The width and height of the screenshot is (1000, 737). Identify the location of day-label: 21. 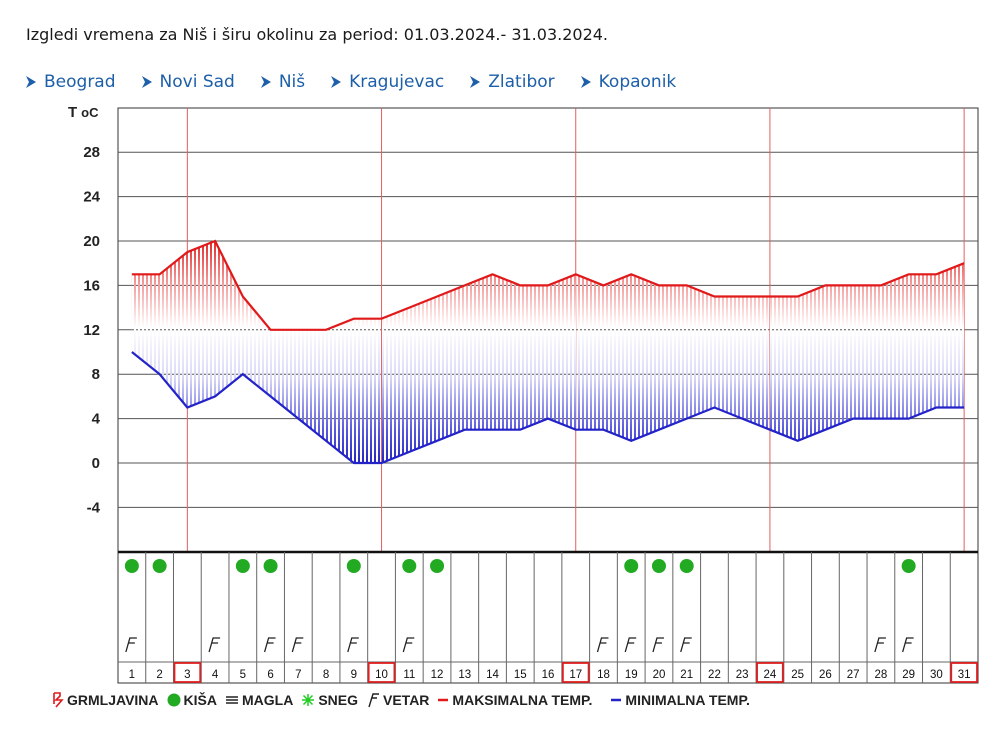
(686, 675).